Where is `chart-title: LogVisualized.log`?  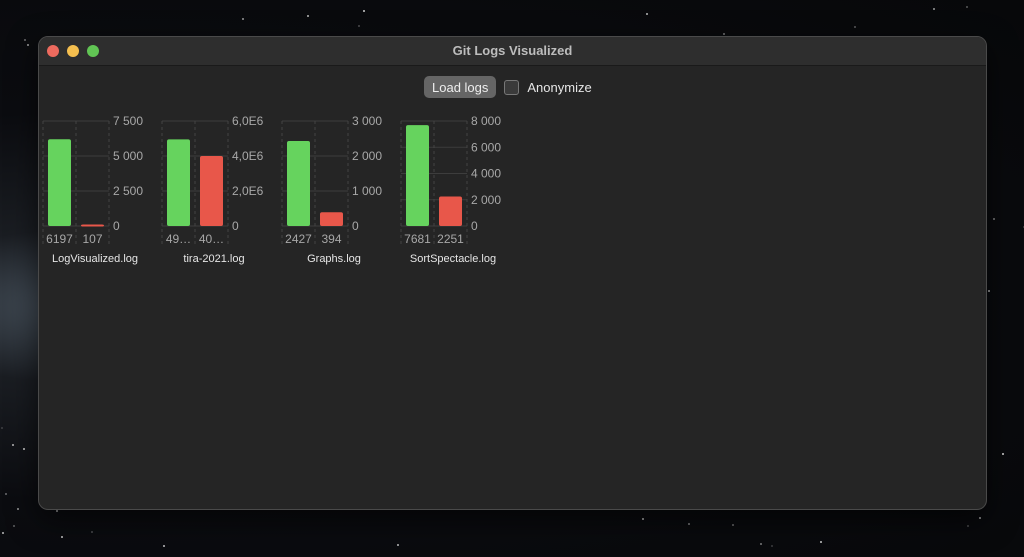
chart-title: LogVisualized.log is located at coordinates (95, 259).